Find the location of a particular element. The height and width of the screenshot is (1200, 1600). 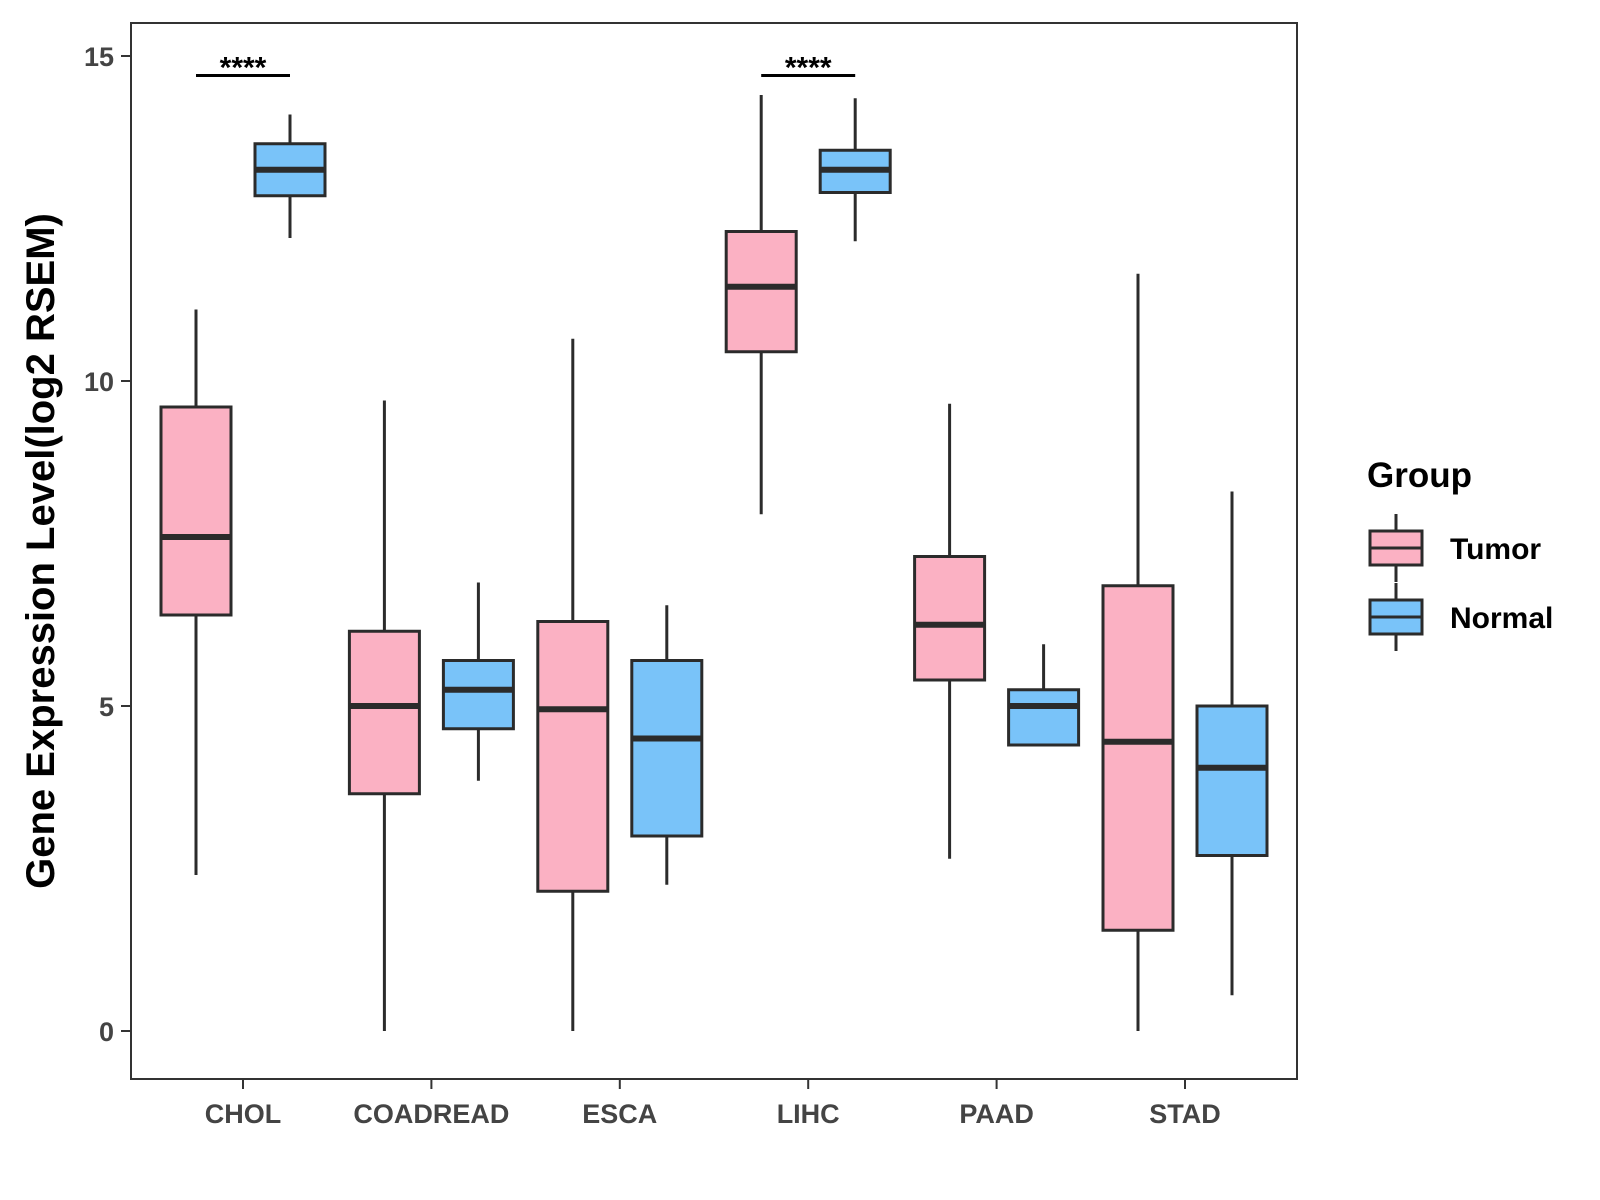

y-tick-label: 10 is located at coordinates (99, 382).